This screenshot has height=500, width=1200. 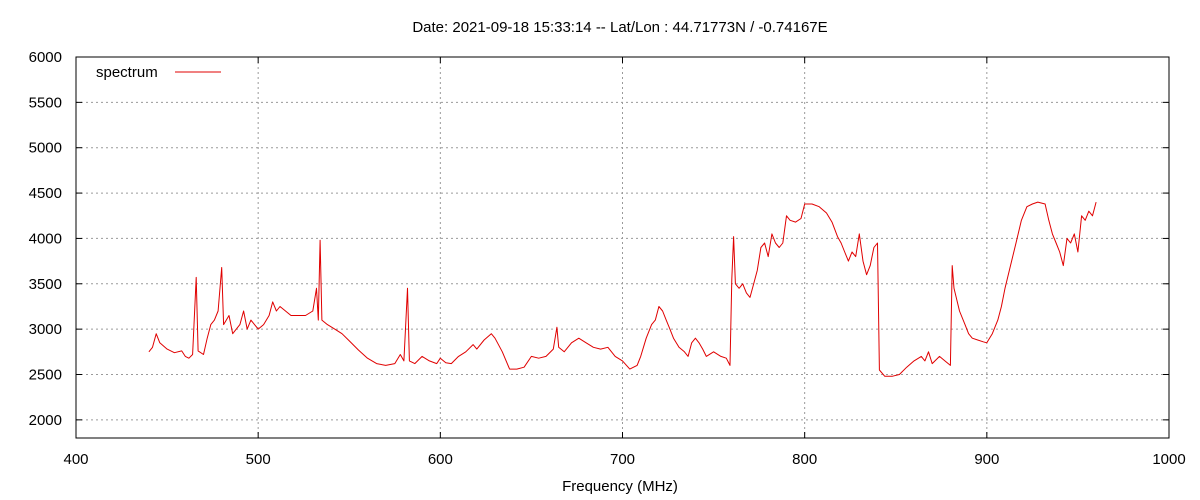 What do you see at coordinates (45, 148) in the screenshot?
I see `y-tick-label: 5000` at bounding box center [45, 148].